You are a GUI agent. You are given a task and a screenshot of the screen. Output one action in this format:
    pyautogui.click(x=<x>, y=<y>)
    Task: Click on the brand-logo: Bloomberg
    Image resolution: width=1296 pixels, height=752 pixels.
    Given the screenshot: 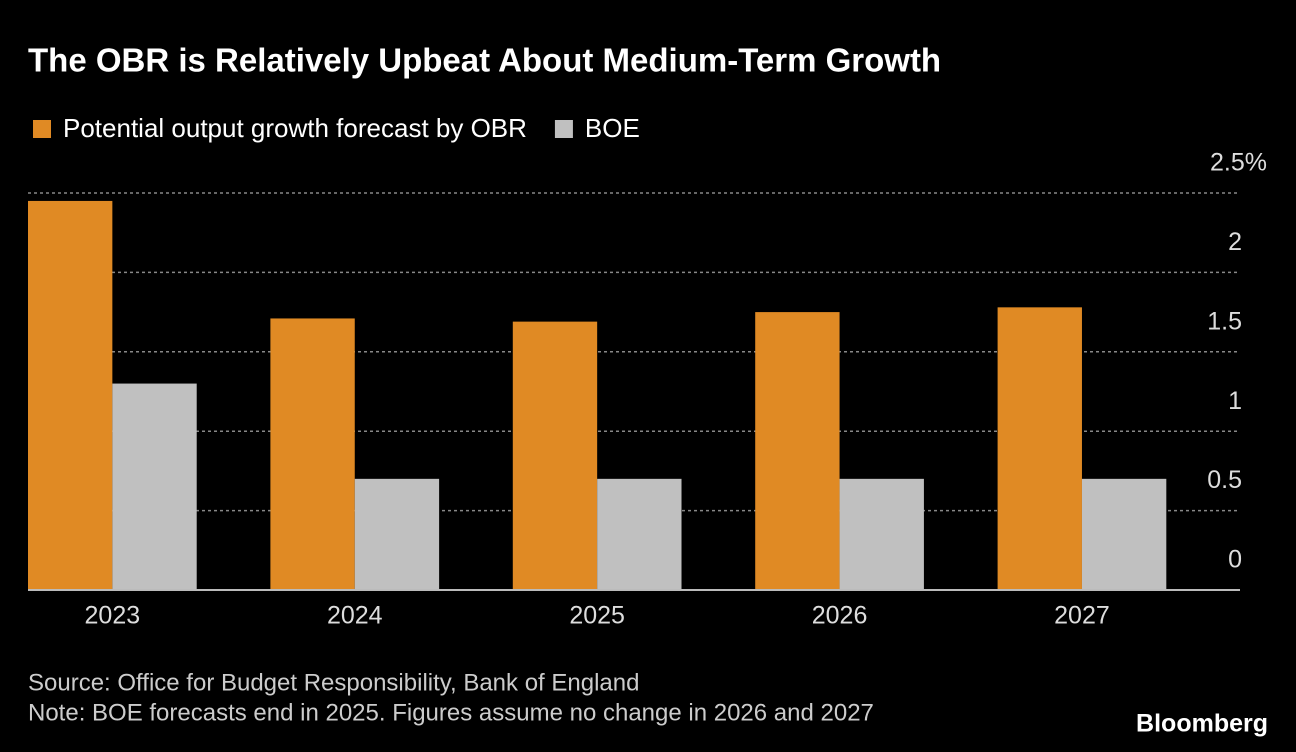 What is the action you would take?
    pyautogui.click(x=1202, y=724)
    